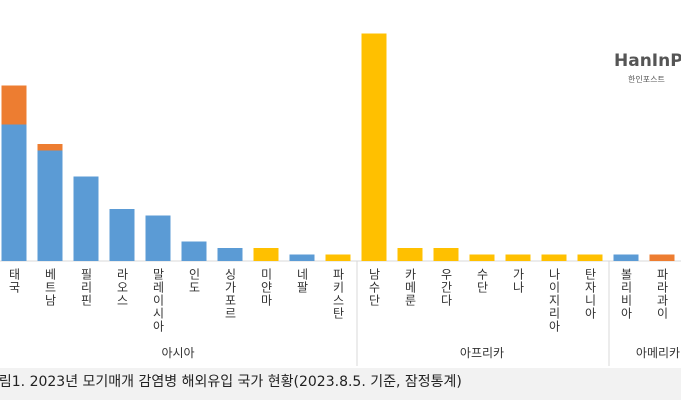 The image size is (681, 400). I want to click on x-tick-label: 말레이시아, so click(158, 300).